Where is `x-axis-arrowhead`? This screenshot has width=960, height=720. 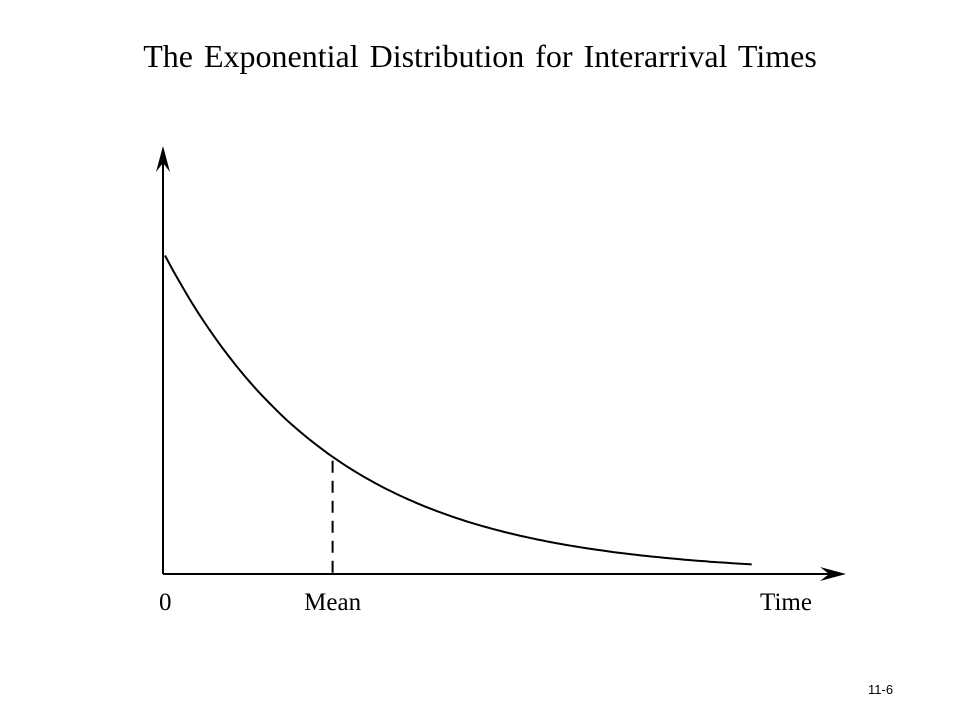 x-axis-arrowhead is located at coordinates (833, 574).